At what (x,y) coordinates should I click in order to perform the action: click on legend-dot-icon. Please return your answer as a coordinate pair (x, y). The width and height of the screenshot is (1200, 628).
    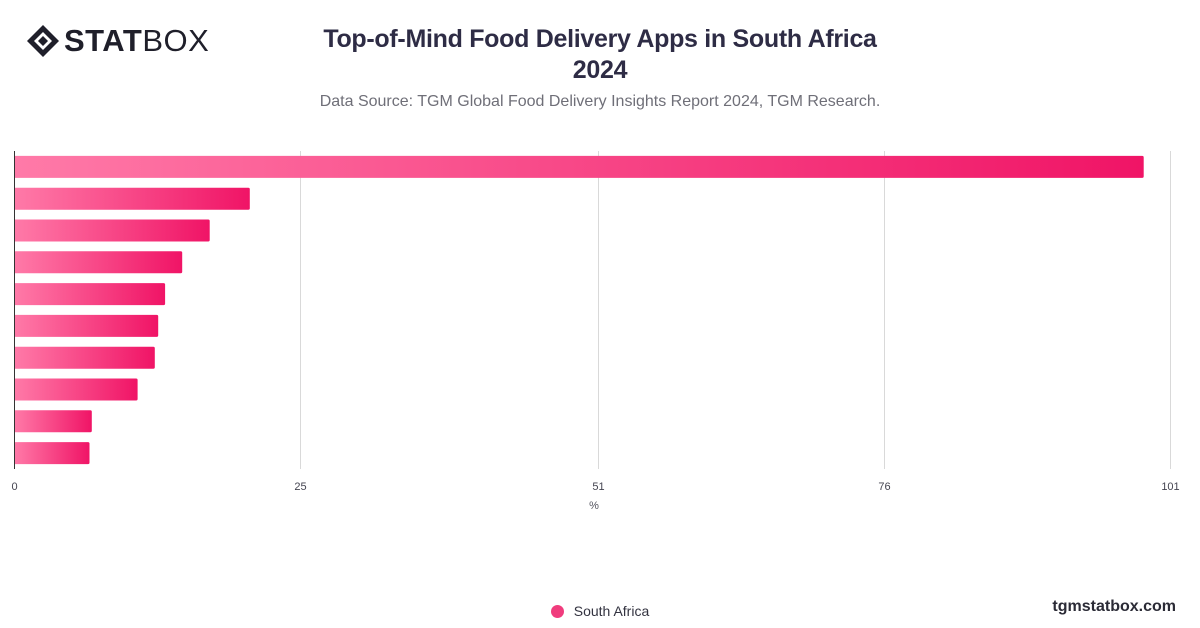
    Looking at the image, I should click on (557, 611).